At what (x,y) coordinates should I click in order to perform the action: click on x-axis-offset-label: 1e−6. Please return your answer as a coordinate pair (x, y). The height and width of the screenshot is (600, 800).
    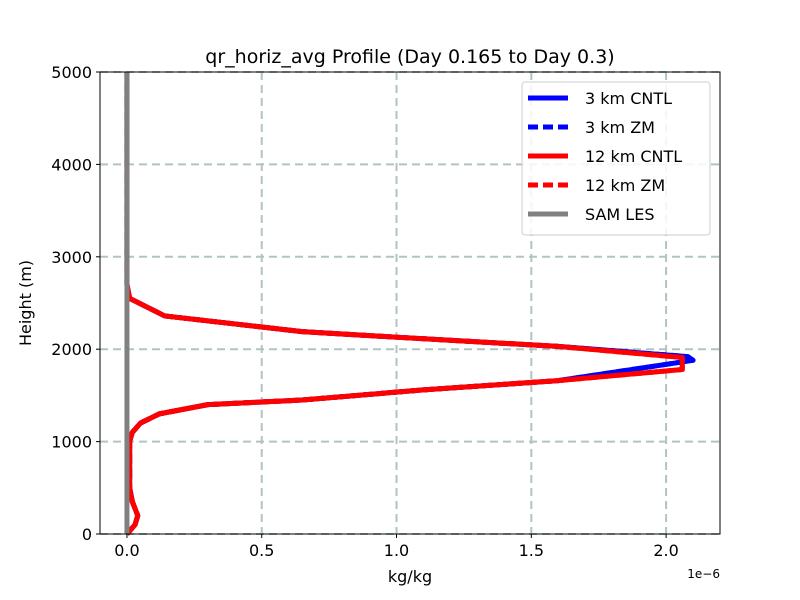
    Looking at the image, I should click on (703, 574).